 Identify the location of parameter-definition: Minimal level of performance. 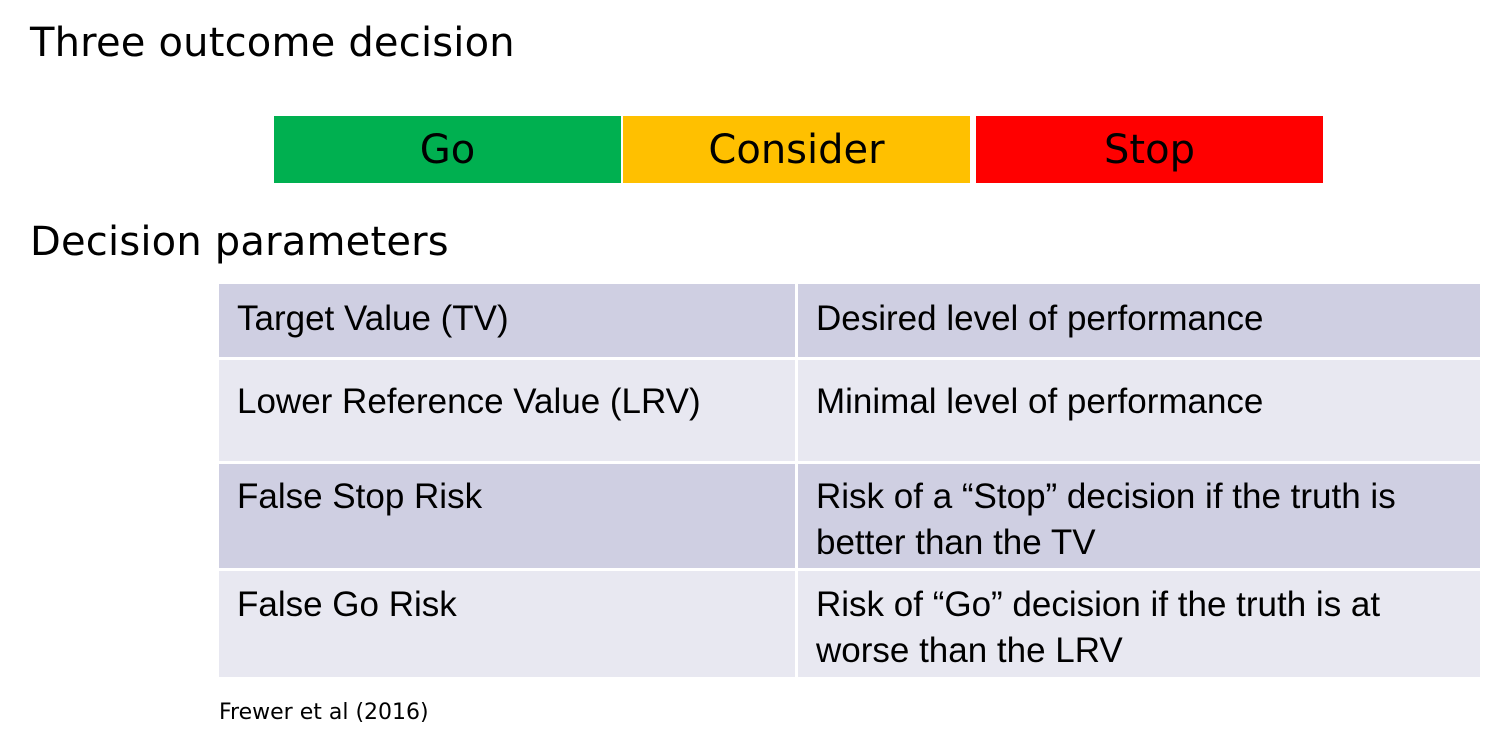
(1139, 412).